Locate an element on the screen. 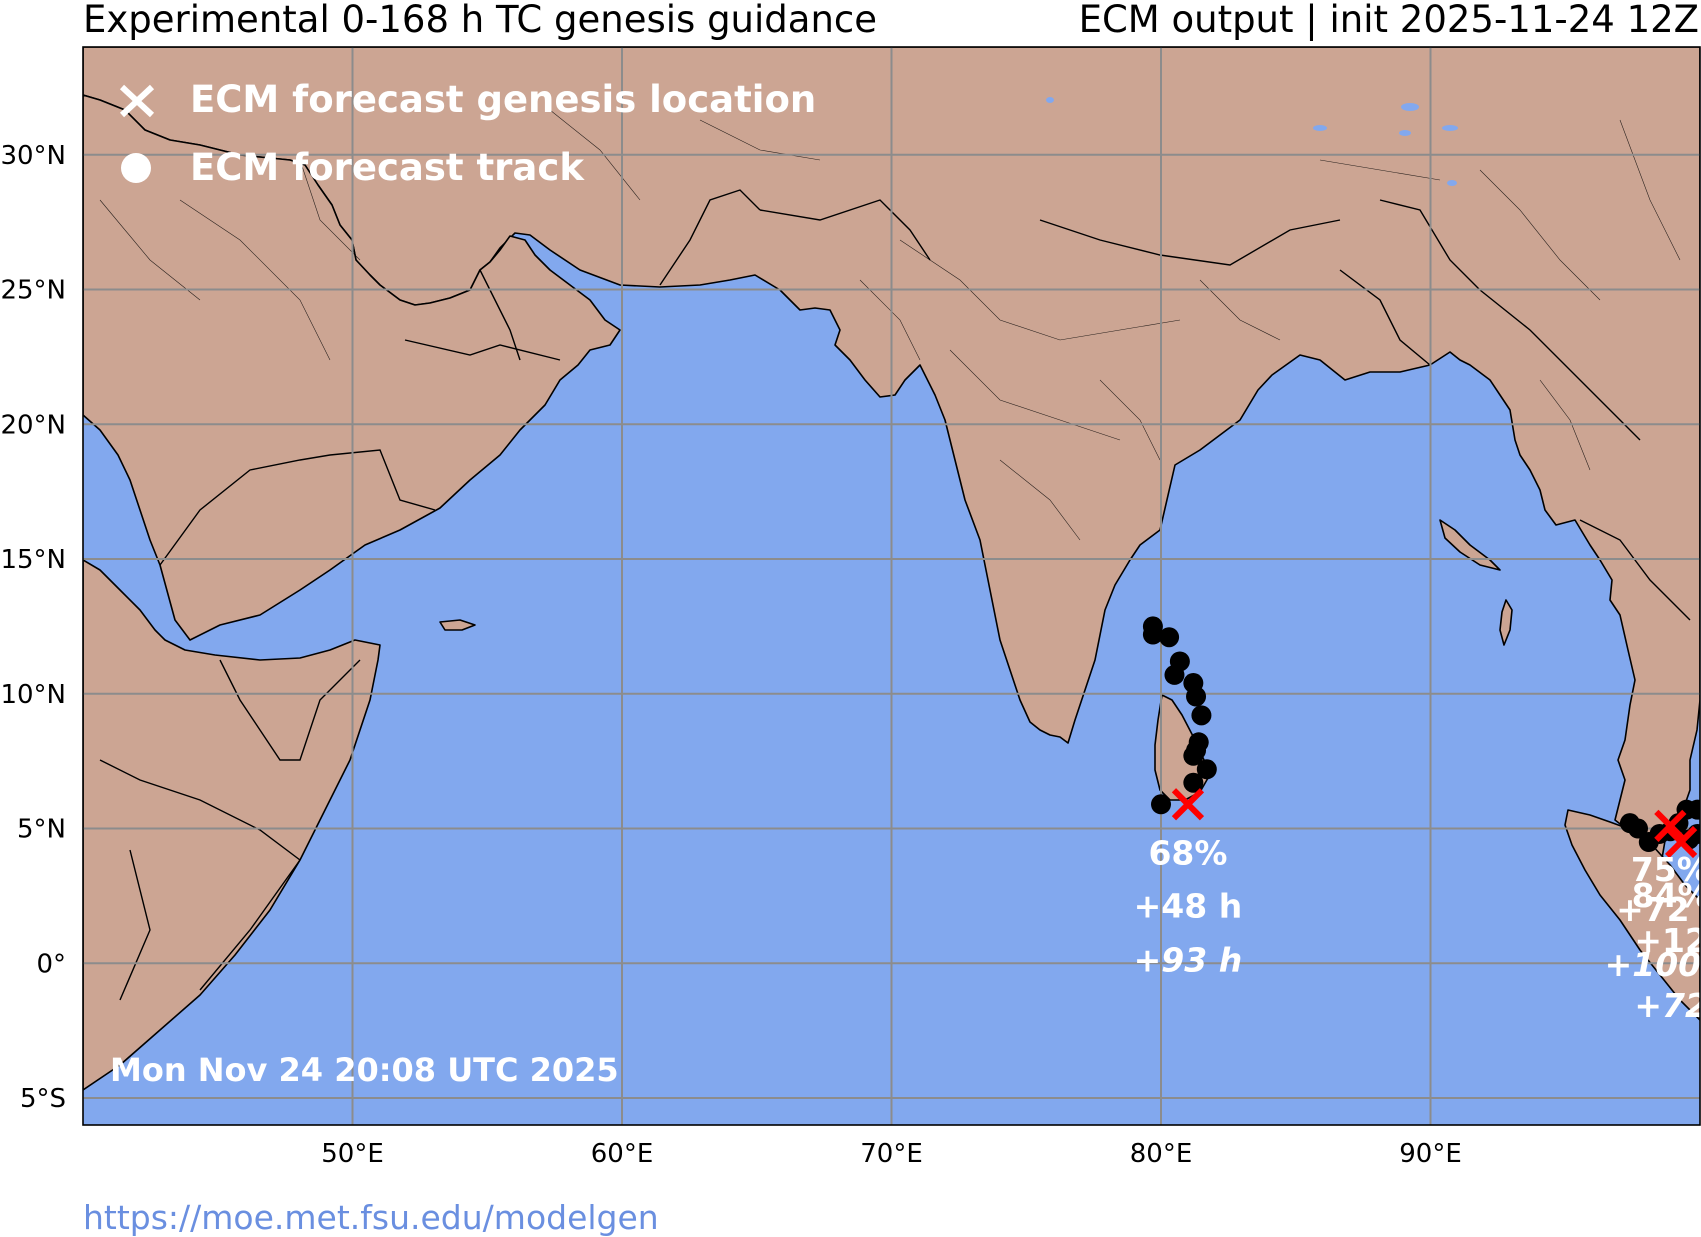 This screenshot has height=1237, width=1701. genesis-probability-label: 75% is located at coordinates (1666, 869).